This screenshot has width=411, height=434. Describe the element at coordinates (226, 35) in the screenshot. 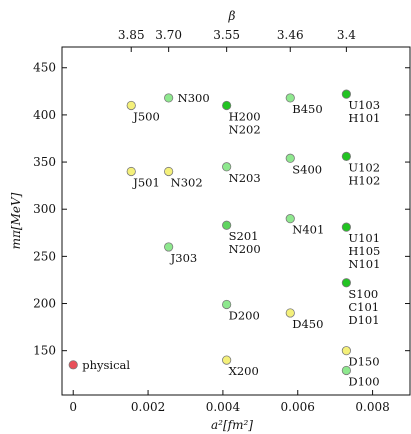

I see `top-tick-label-2: 3.55` at that location.